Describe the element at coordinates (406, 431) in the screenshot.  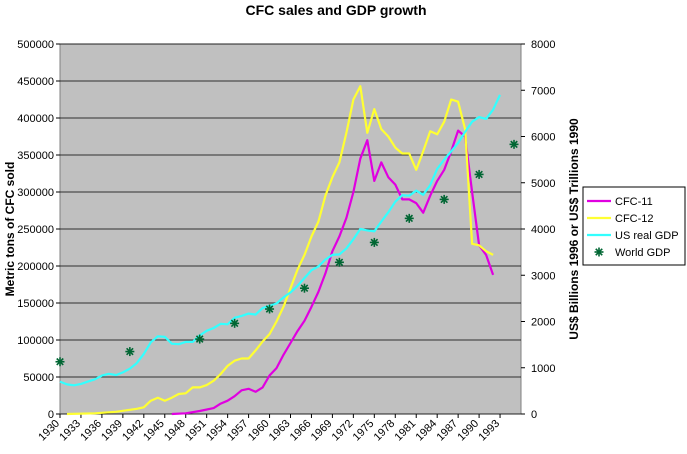
I see `x-tick-label: 1981` at that location.